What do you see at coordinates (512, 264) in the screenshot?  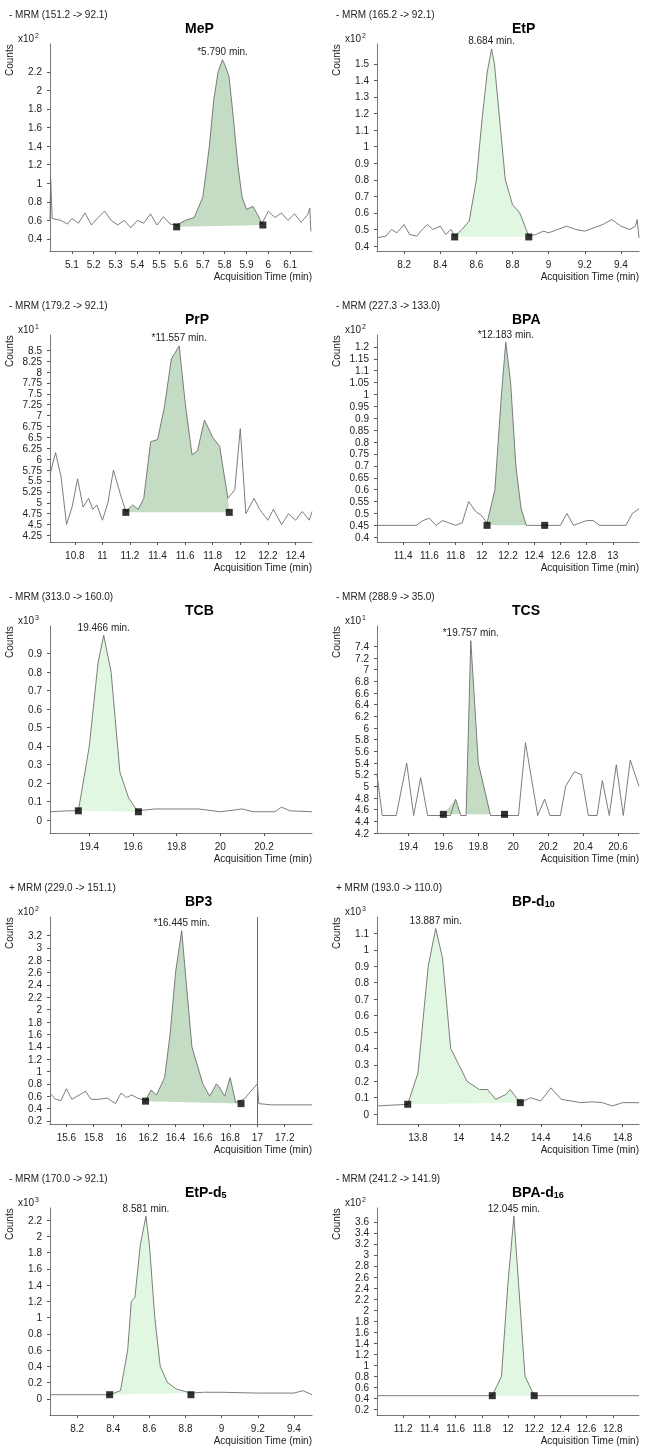 I see `x-tick-label: 8.8` at bounding box center [512, 264].